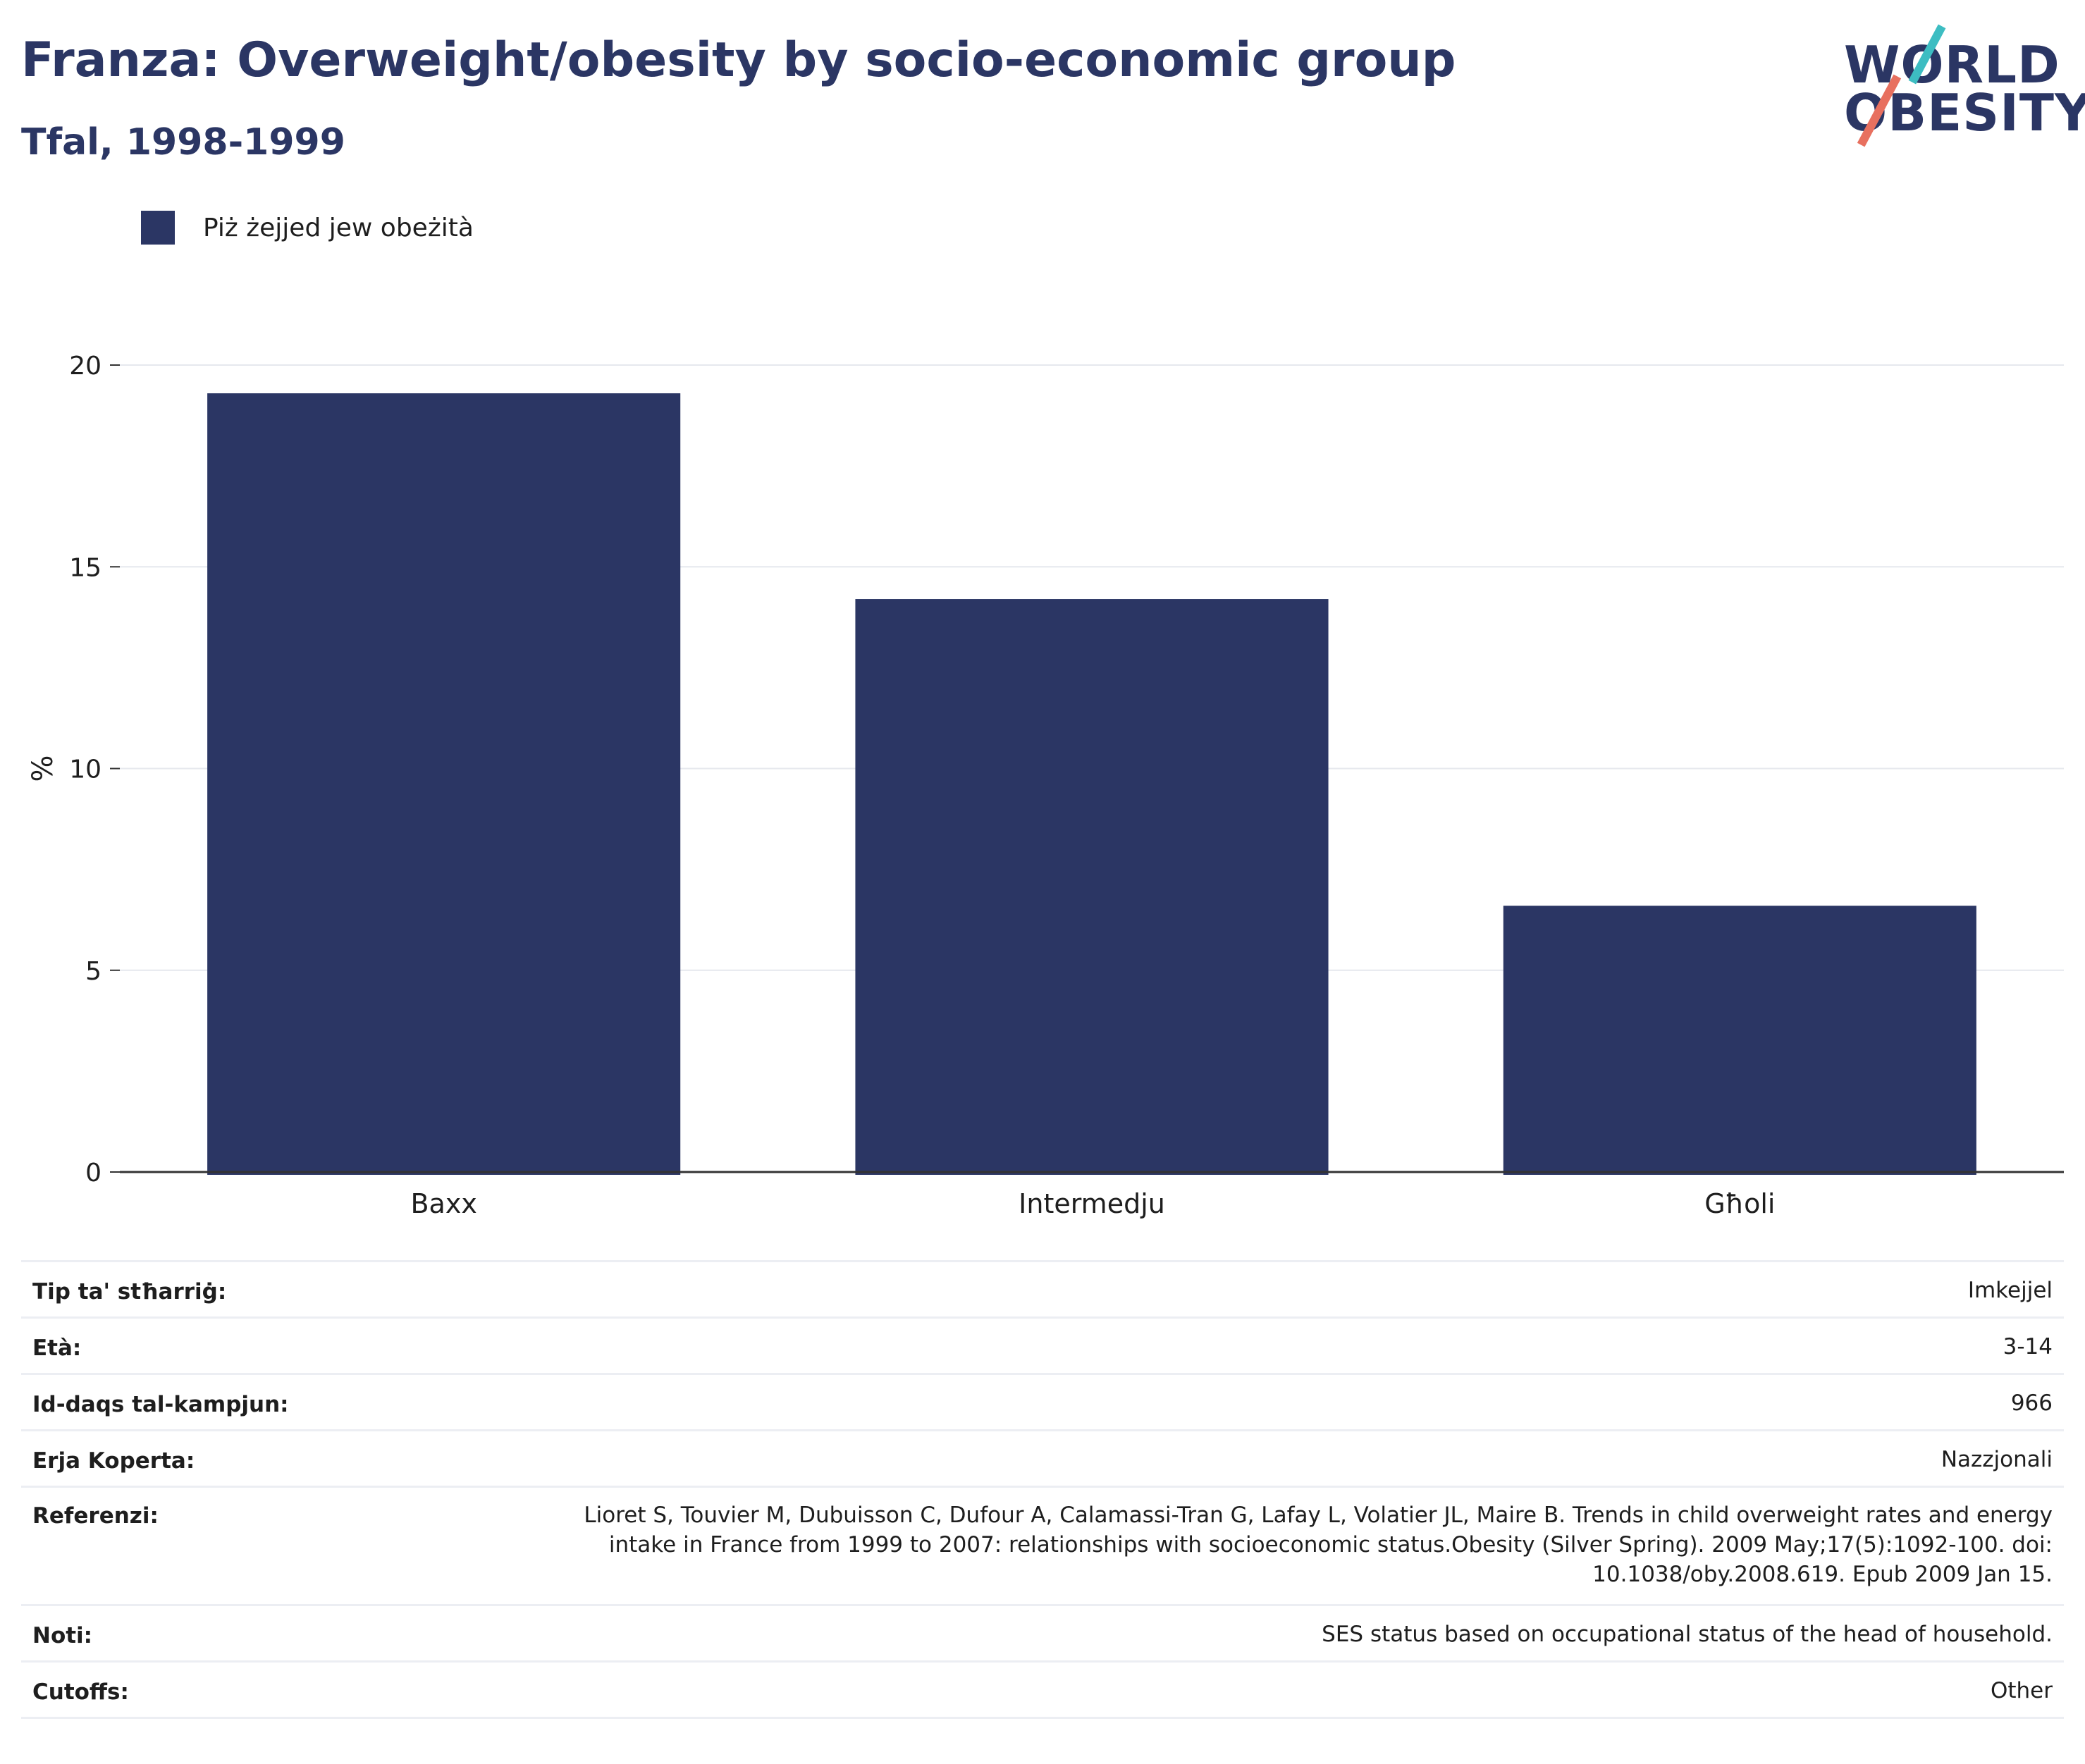  Describe the element at coordinates (2010, 1290) in the screenshot. I see `info-value: Imkejjel` at that location.